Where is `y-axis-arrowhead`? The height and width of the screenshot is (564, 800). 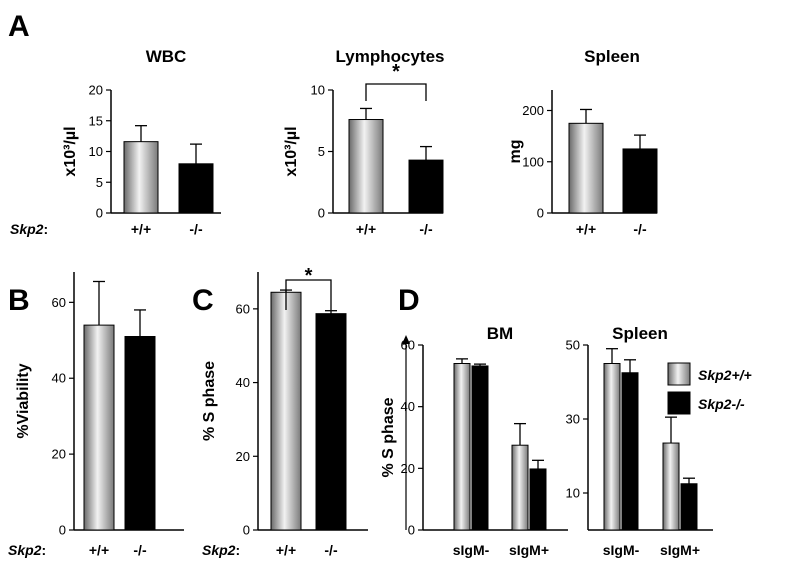
y-axis-arrowhead is located at coordinates (406, 339).